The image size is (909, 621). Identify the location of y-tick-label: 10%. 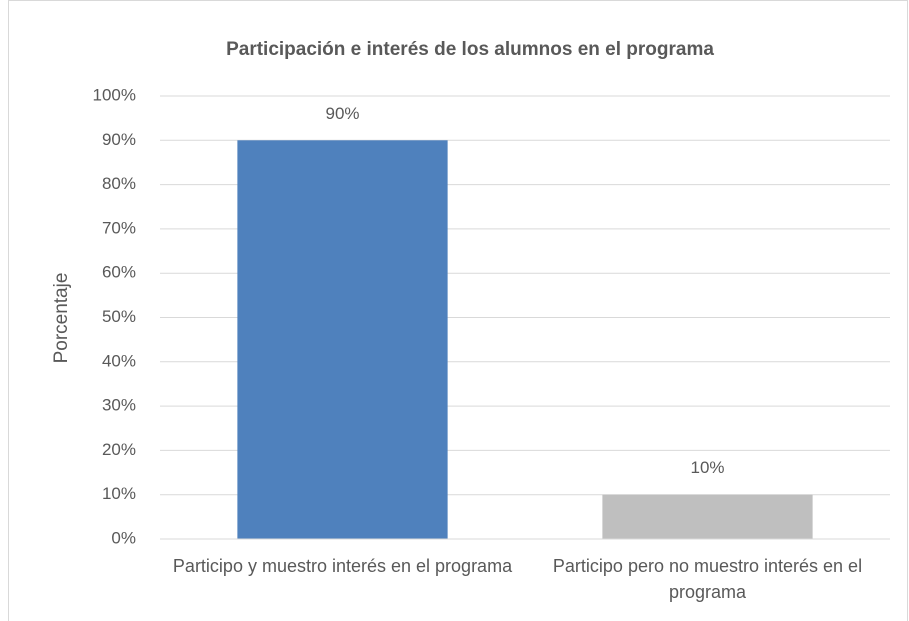
(119, 493).